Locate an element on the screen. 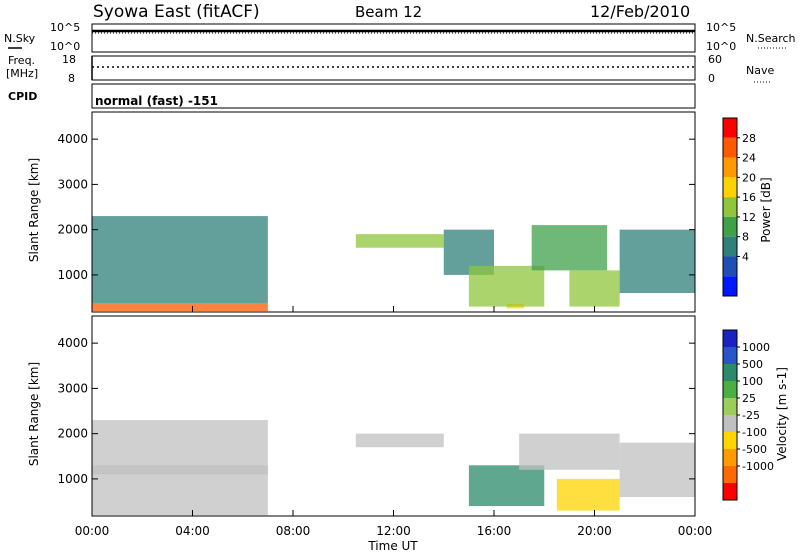 This screenshot has width=800, height=554. date-title: 12/Feb/2010 is located at coordinates (640, 11).